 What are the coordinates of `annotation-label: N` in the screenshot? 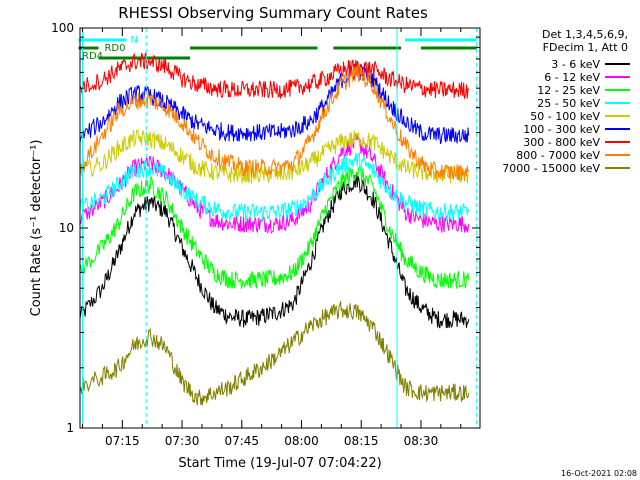 It's located at (133, 40).